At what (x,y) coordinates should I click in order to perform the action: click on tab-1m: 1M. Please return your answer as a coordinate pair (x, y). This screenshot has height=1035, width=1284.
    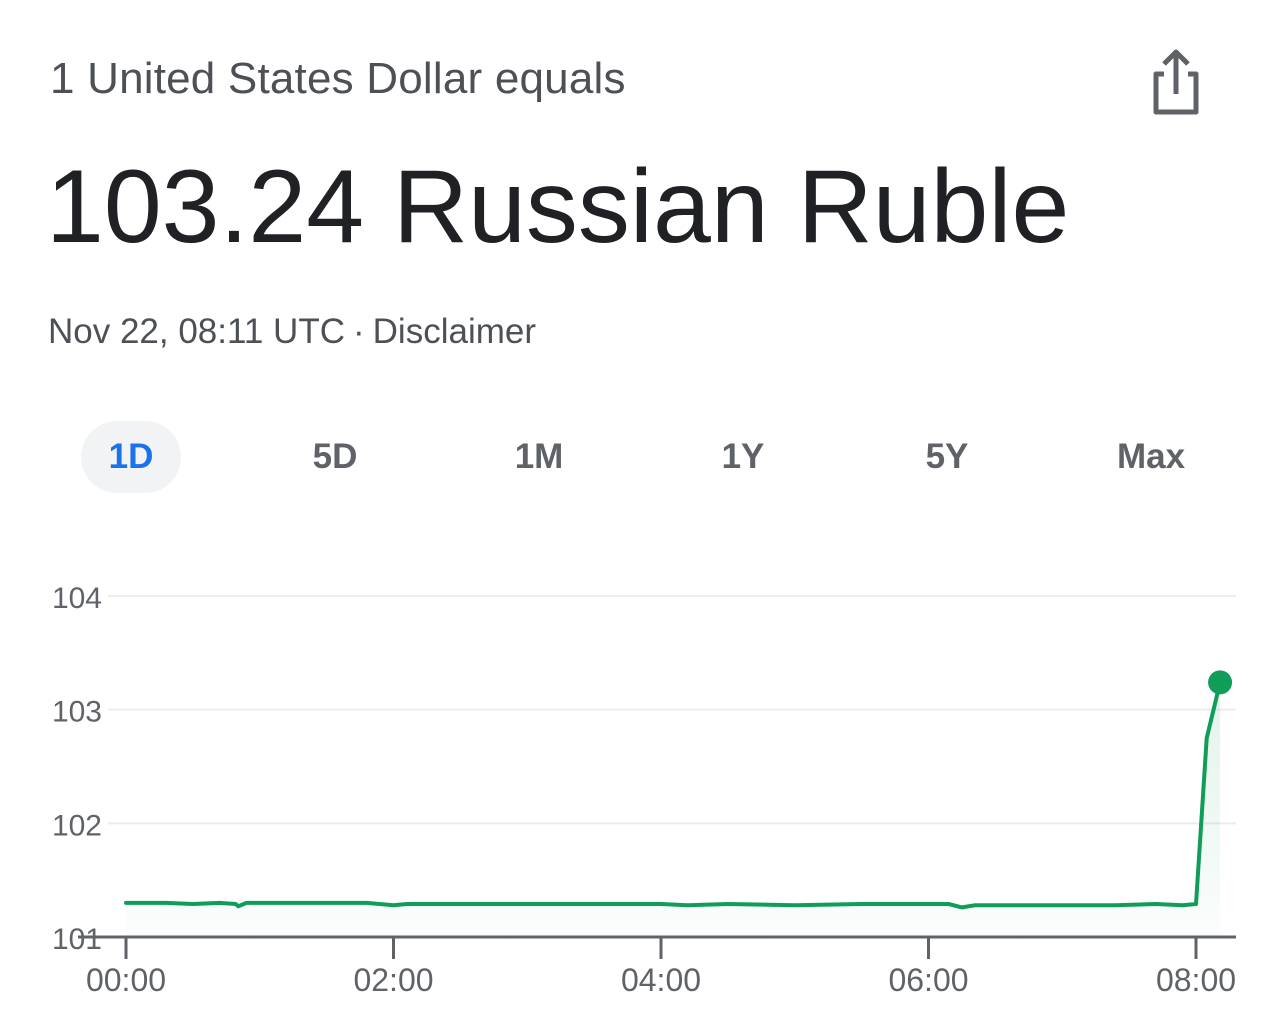
    Looking at the image, I should click on (539, 456).